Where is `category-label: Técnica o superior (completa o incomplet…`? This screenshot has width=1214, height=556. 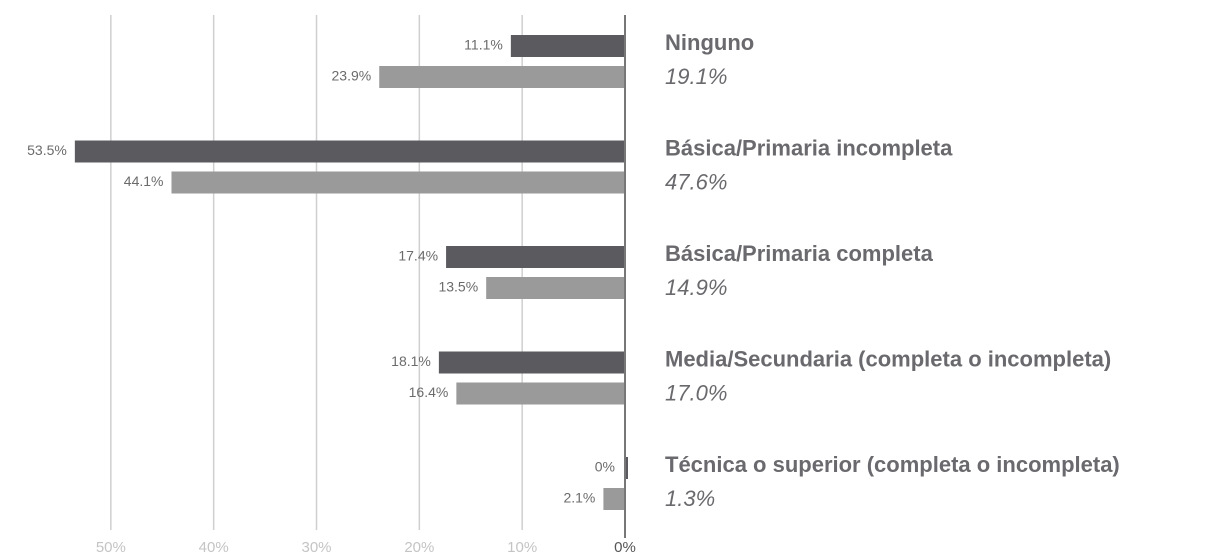
category-label: Técnica o superior (completa o incomplet… is located at coordinates (892, 464).